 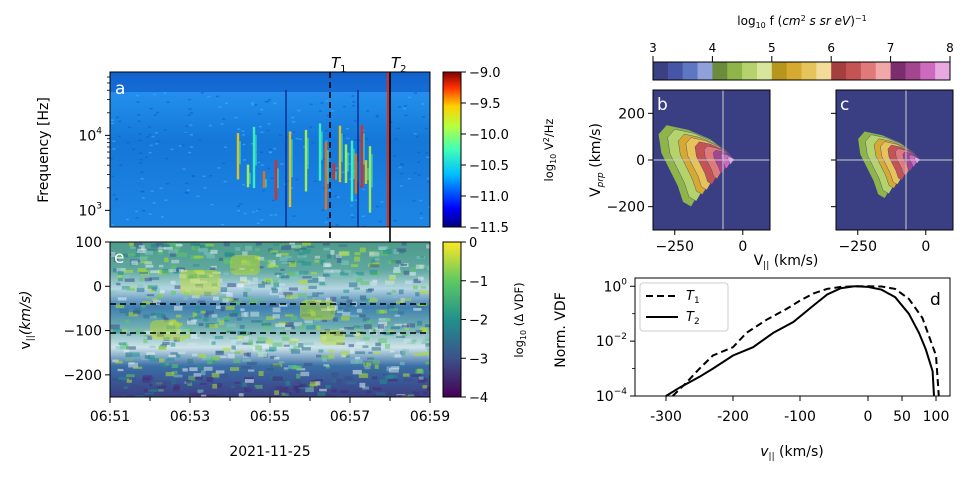 I want to click on colorbar-tick: −10.0, so click(x=485, y=135).